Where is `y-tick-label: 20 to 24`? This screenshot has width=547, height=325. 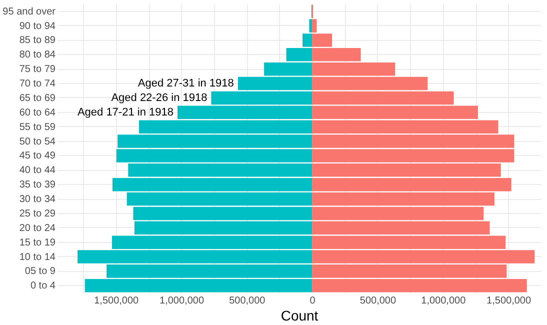
y-tick-label: 20 to 24 is located at coordinates (37, 228).